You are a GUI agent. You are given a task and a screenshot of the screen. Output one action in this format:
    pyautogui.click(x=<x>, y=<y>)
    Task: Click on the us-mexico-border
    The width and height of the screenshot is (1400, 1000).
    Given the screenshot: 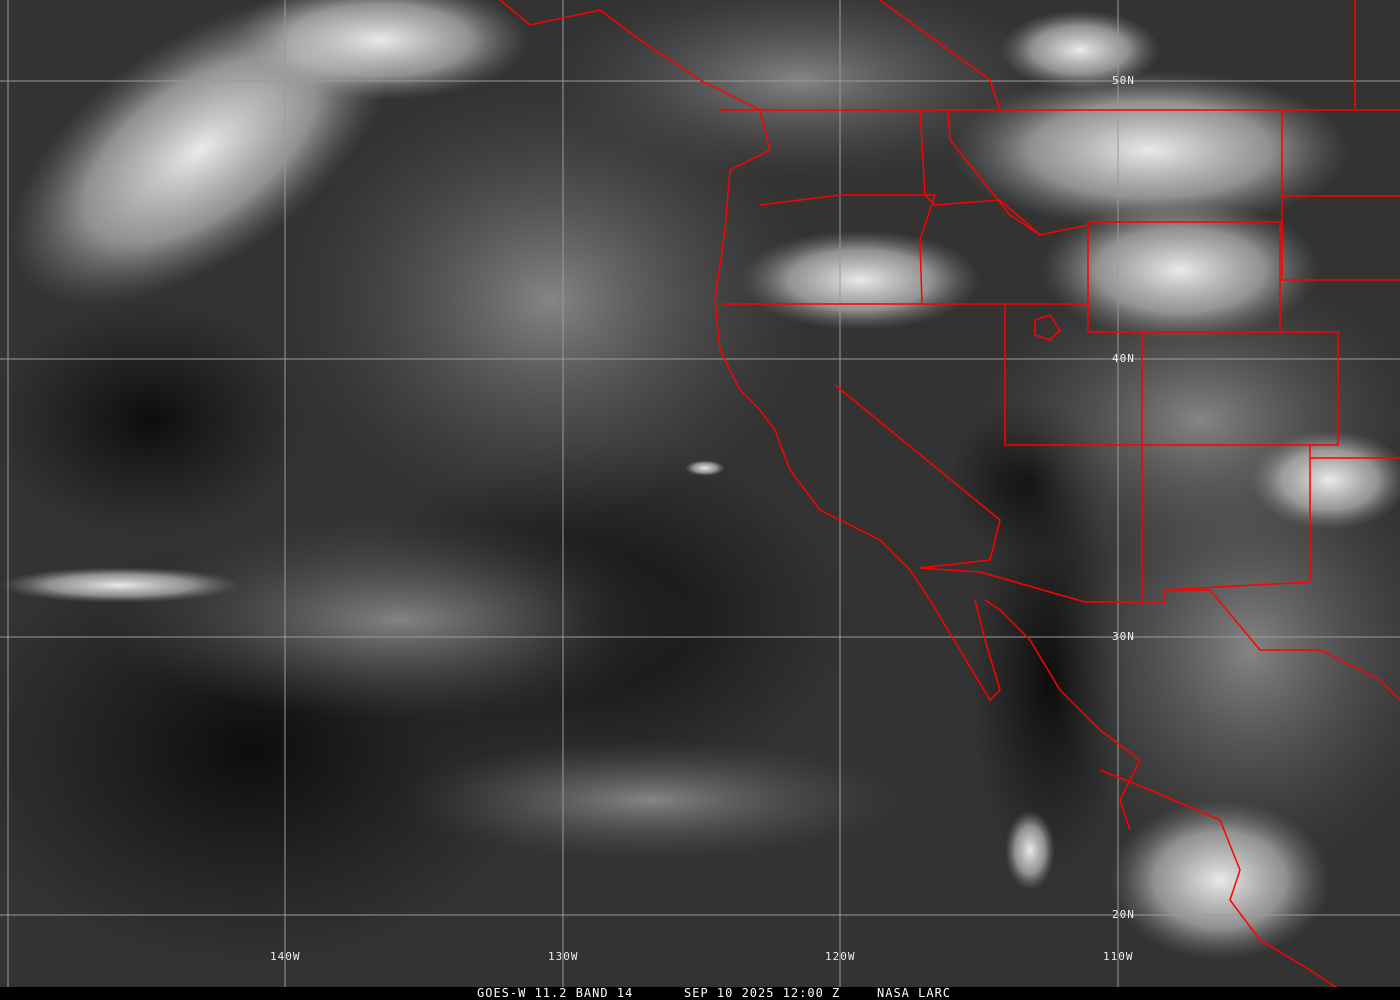 What is the action you would take?
    pyautogui.click(x=1115, y=585)
    